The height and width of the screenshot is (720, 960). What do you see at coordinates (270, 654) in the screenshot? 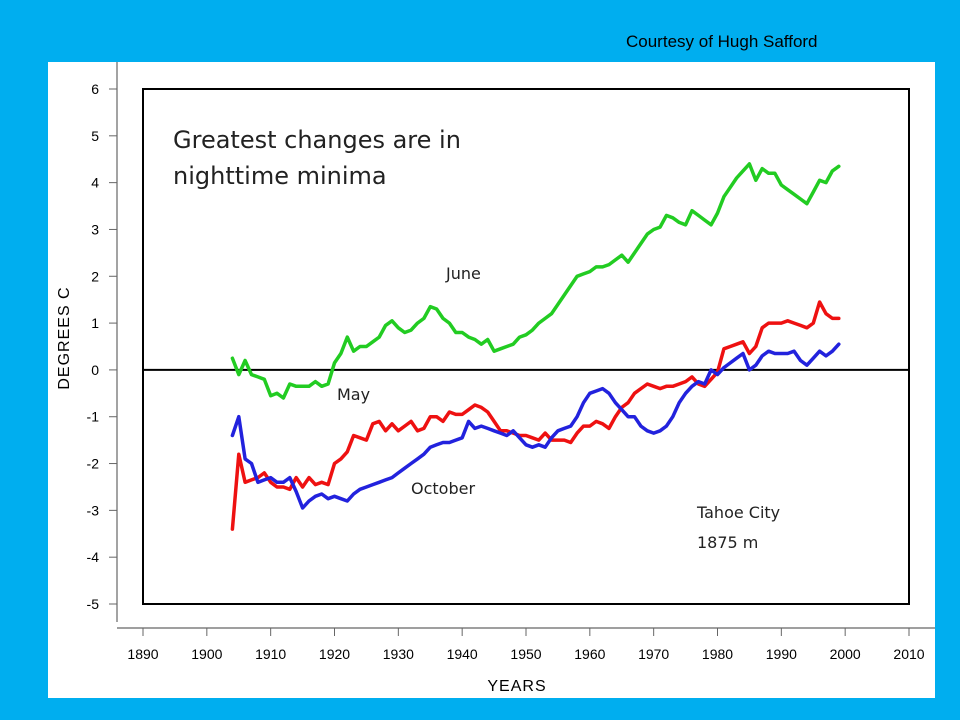
I see `x-tick-label: 1910` at bounding box center [270, 654].